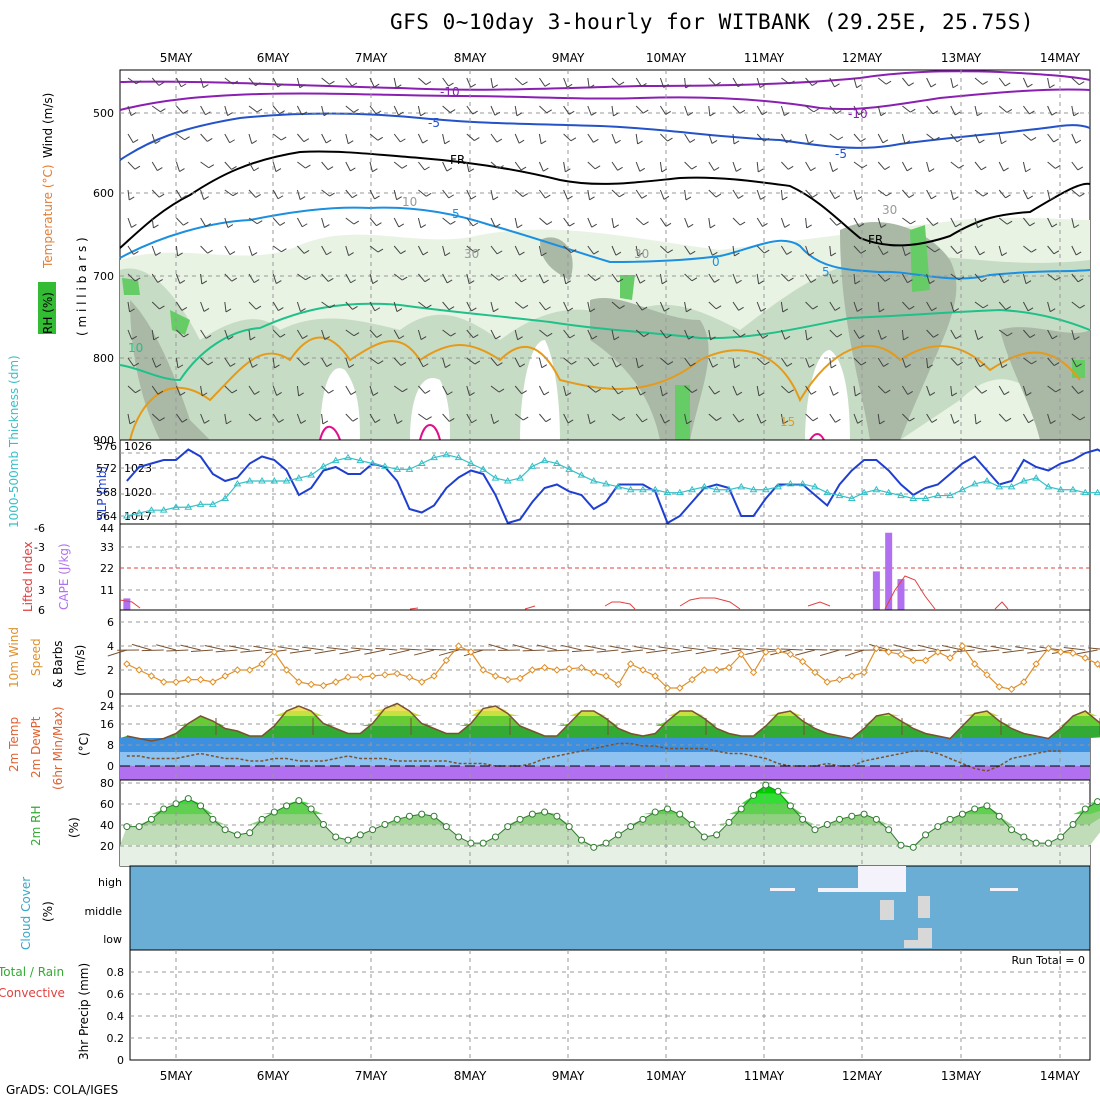 This screenshot has height=1100, width=1100. What do you see at coordinates (138, 446) in the screenshot?
I see `slp-tick: 1026` at bounding box center [138, 446].